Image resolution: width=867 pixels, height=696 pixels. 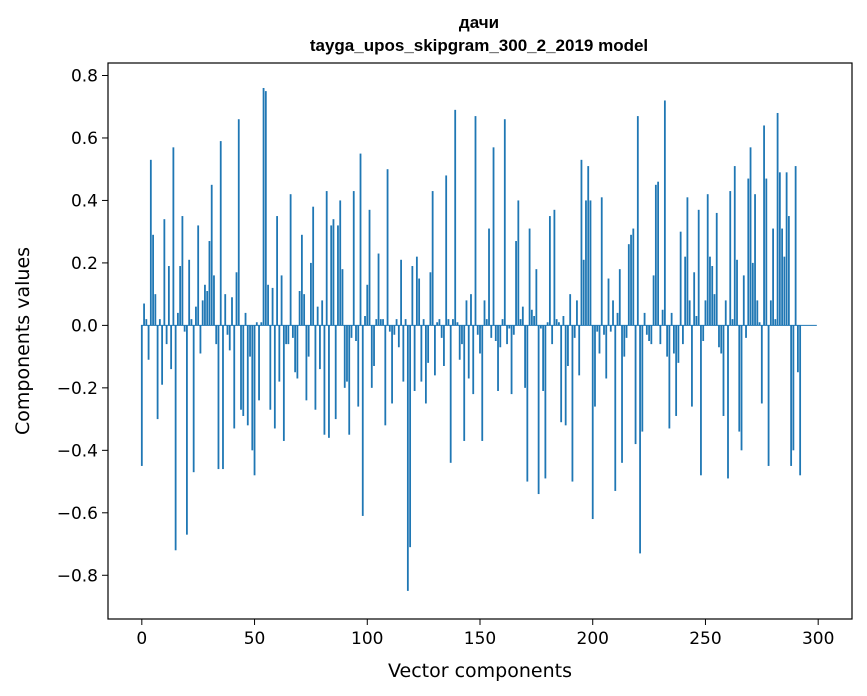 I want to click on y-tick-label: 0.2, so click(x=84, y=264).